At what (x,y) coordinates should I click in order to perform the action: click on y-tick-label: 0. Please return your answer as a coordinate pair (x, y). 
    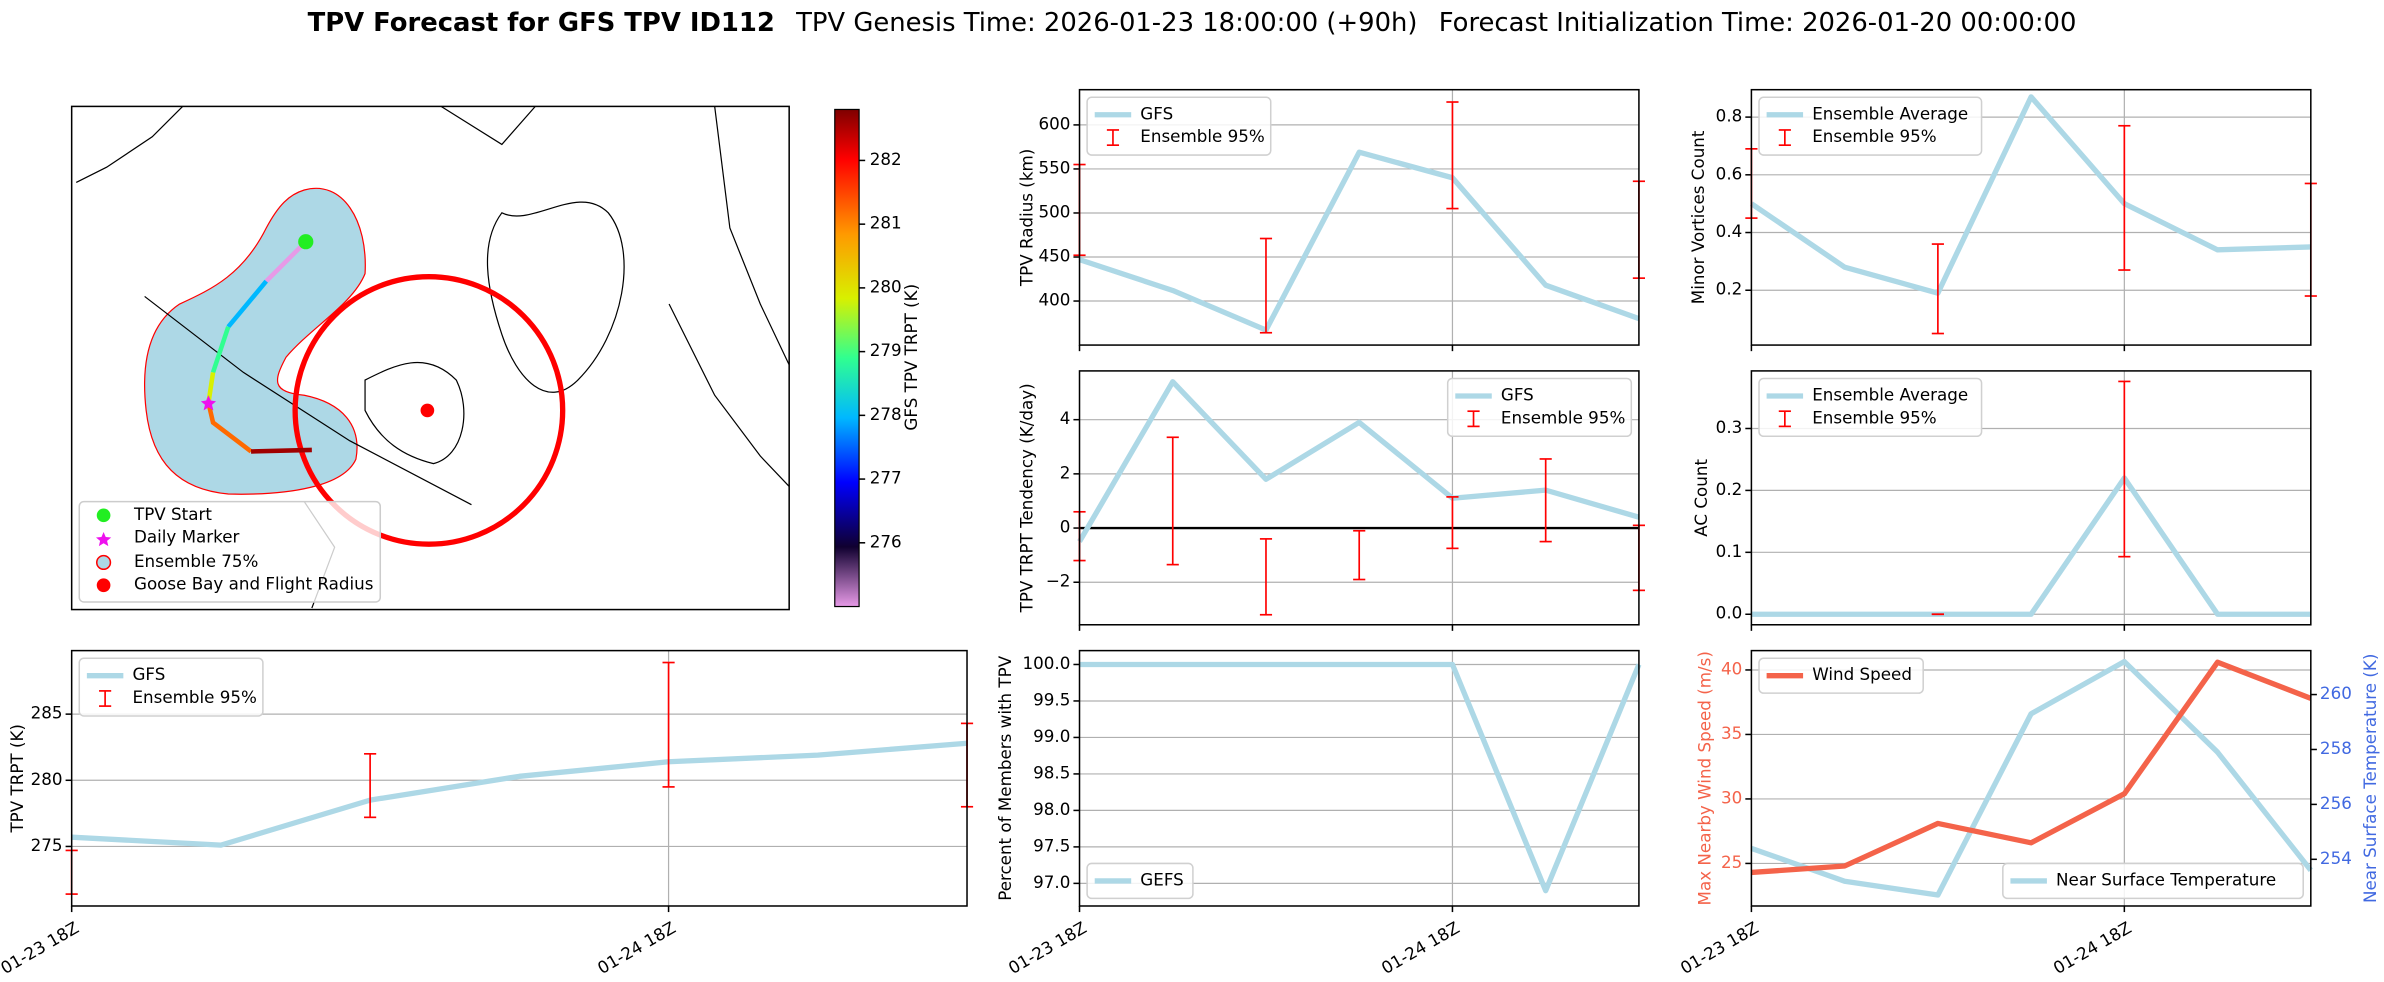
    Looking at the image, I should click on (1065, 527).